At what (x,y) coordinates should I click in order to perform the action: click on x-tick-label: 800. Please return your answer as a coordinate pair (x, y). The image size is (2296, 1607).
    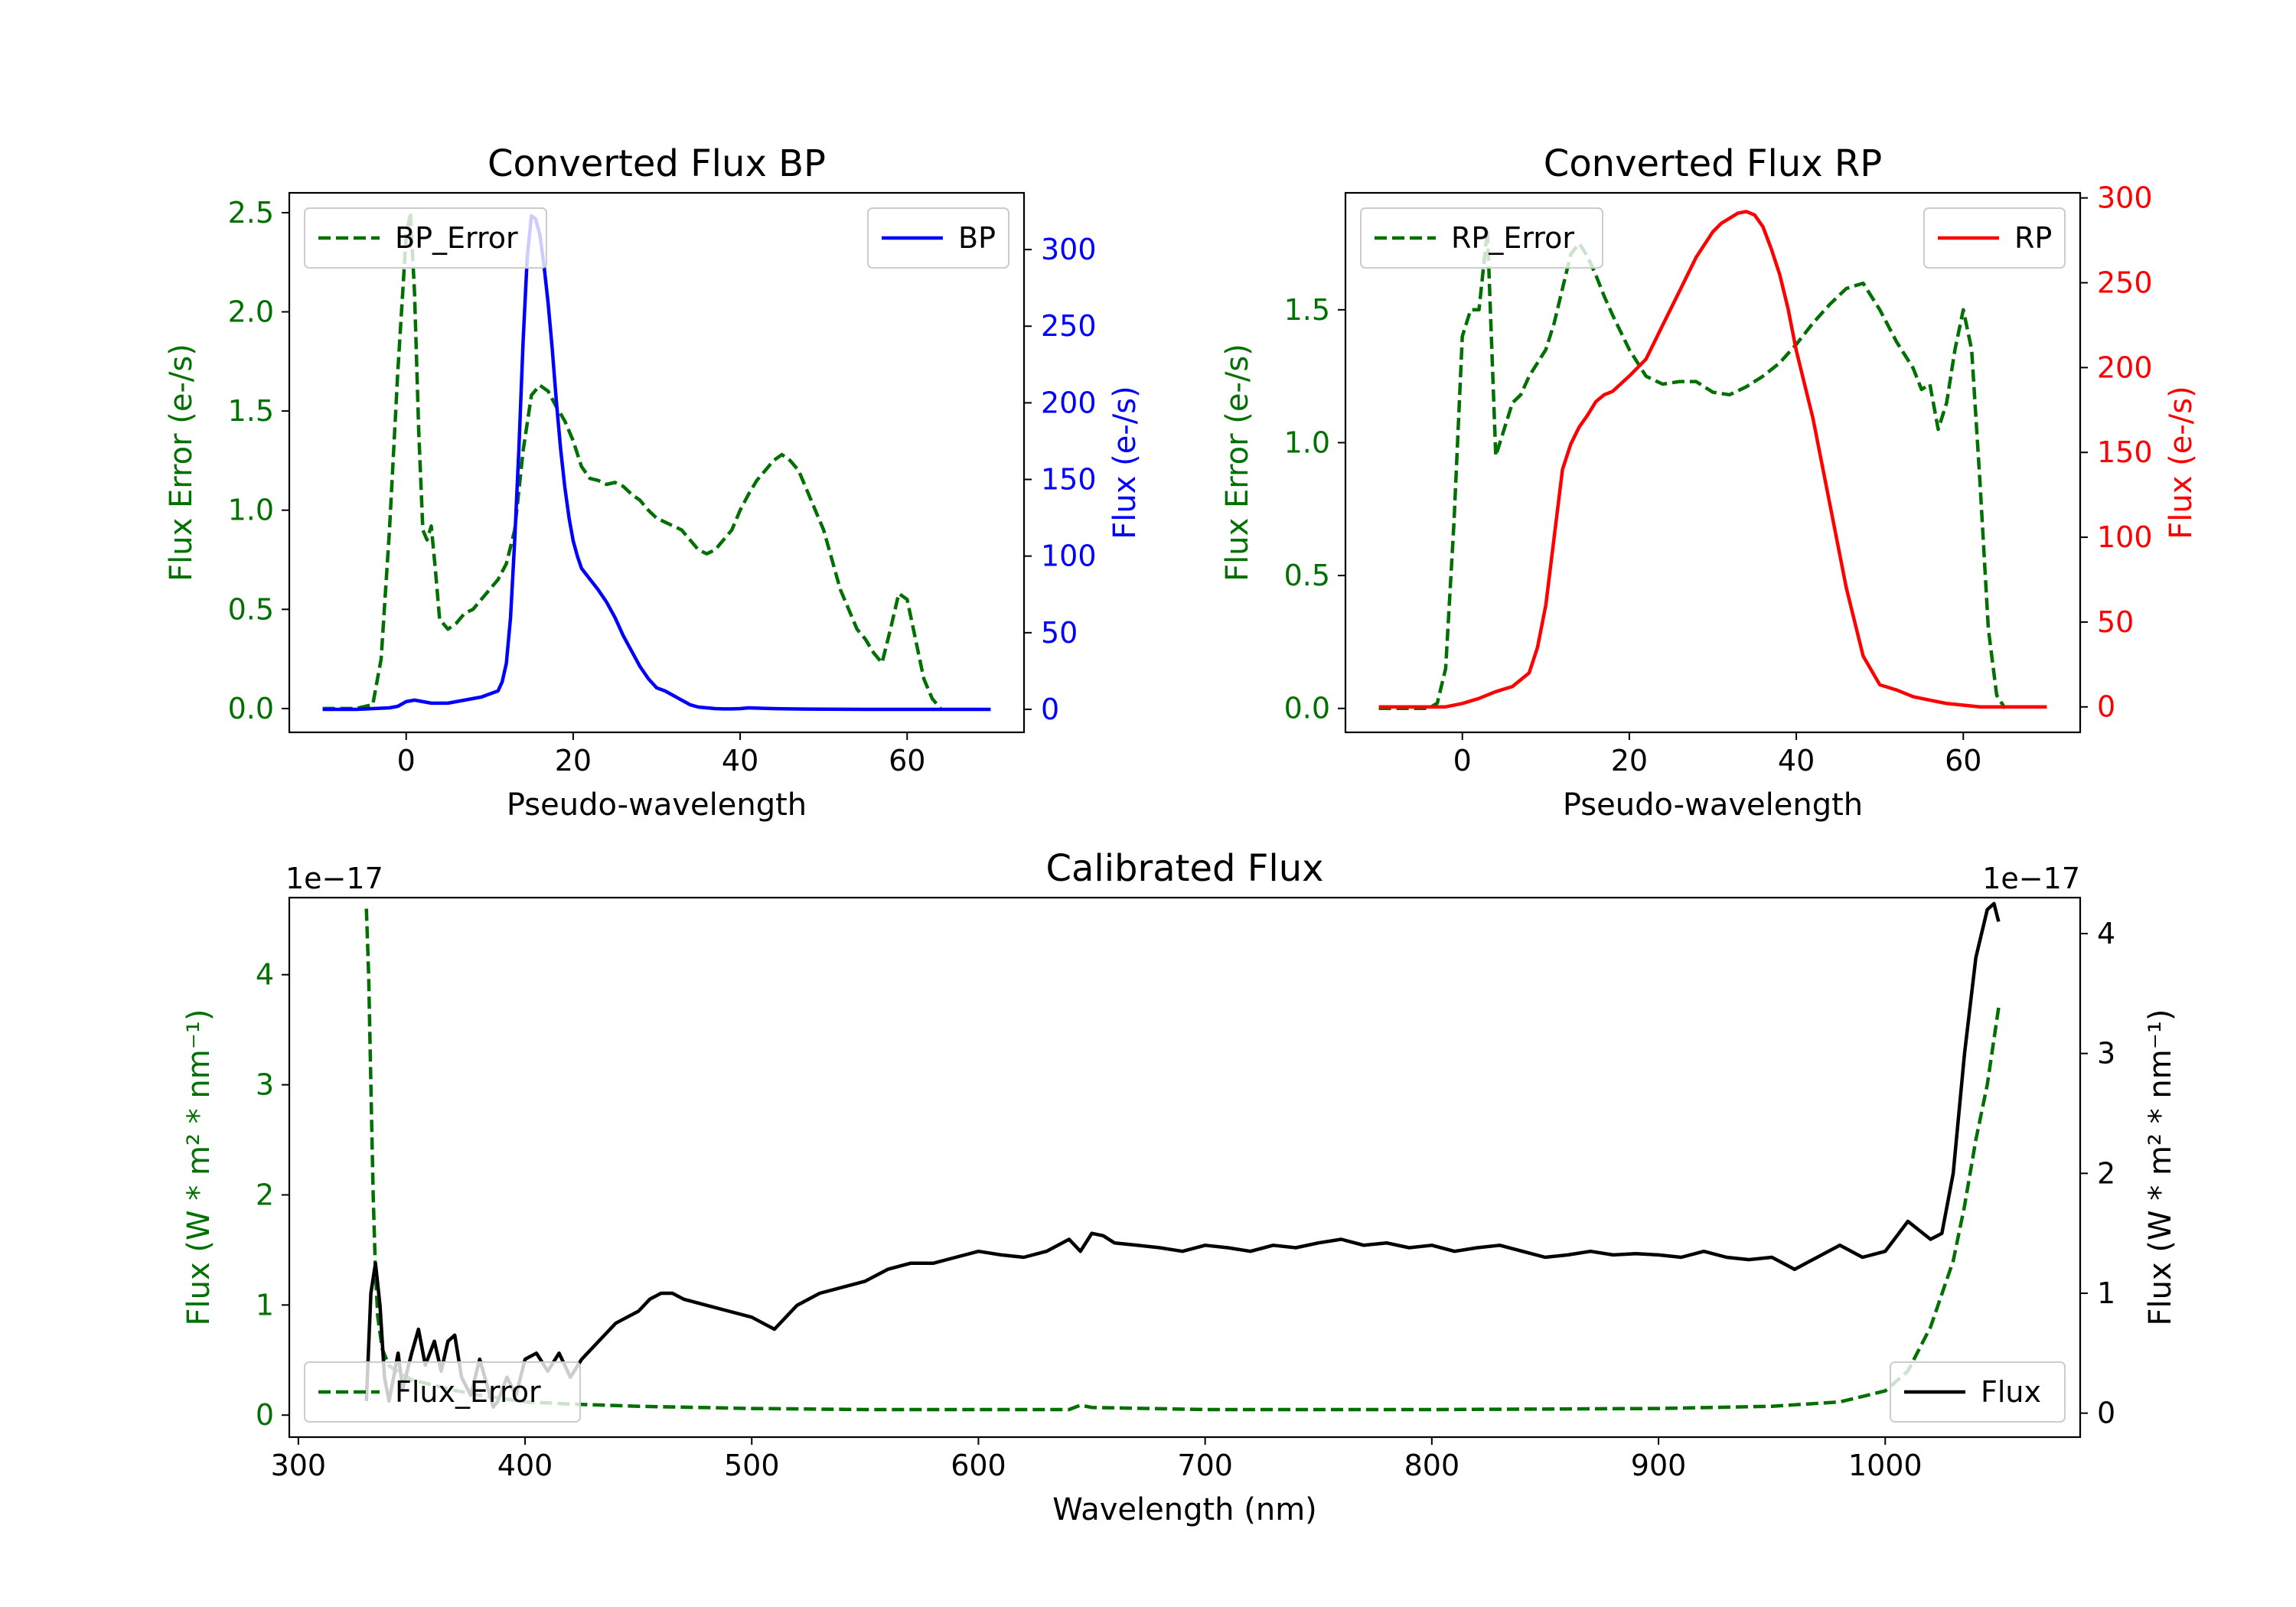
    Looking at the image, I should click on (1432, 1465).